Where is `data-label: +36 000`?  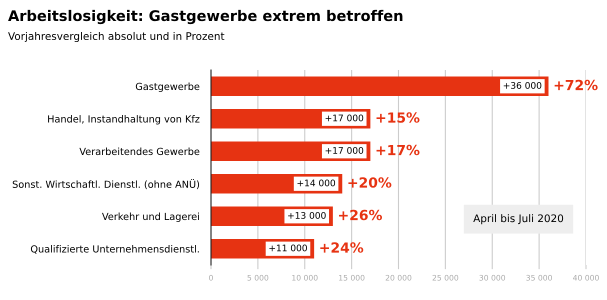
data-label: +36 000 is located at coordinates (523, 85).